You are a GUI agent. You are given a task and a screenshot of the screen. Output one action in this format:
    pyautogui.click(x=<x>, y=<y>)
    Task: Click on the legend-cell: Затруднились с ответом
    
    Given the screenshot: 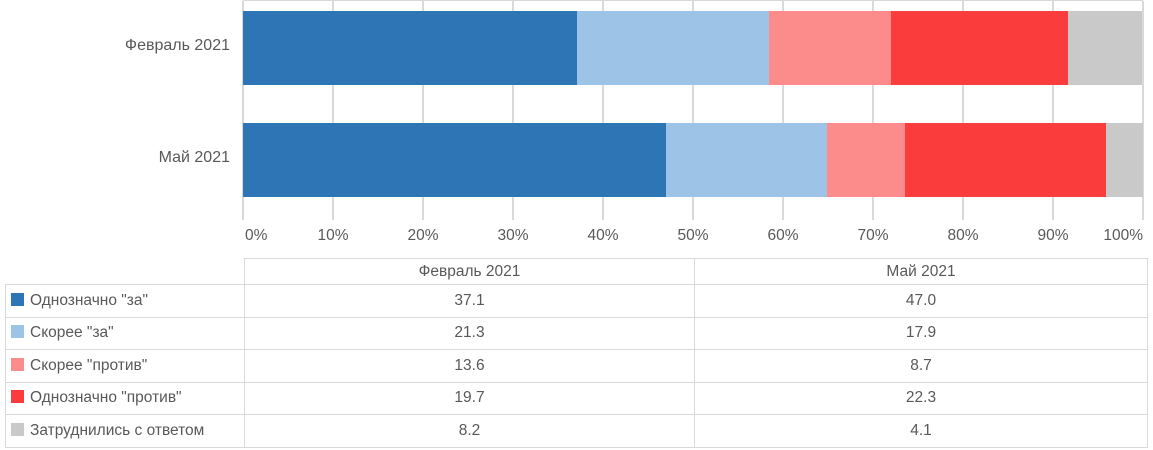 What is the action you would take?
    pyautogui.click(x=125, y=431)
    